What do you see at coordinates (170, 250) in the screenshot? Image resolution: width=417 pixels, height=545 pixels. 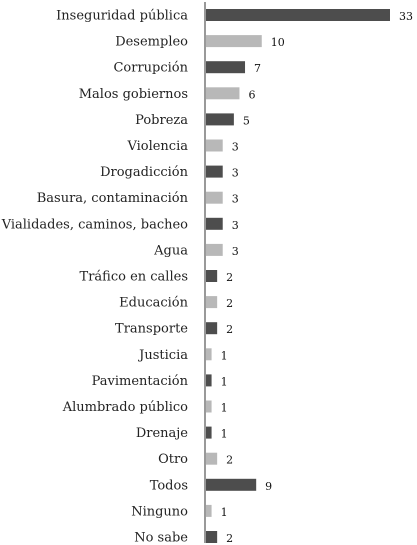 I see `category-label: Agua` at bounding box center [170, 250].